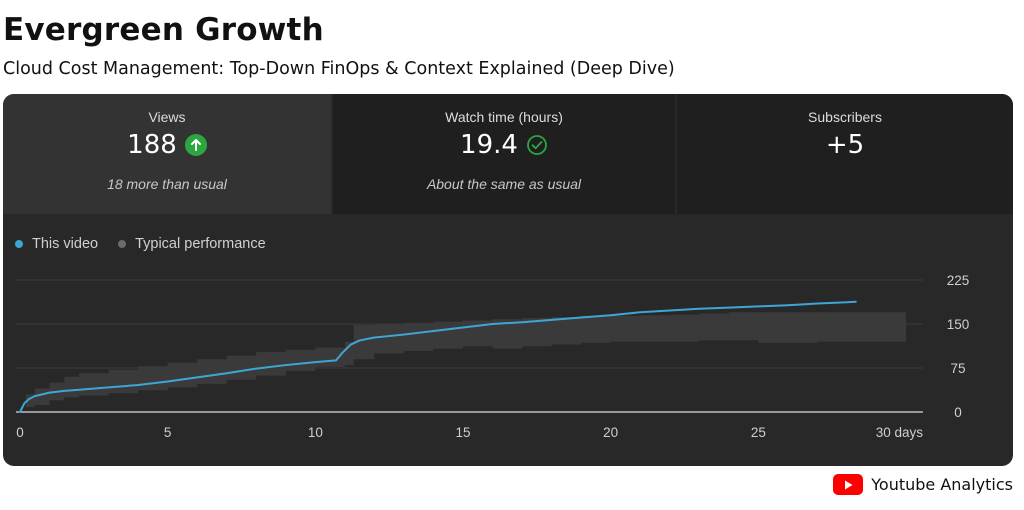 The image size is (1024, 510). What do you see at coordinates (462, 432) in the screenshot?
I see `x-tick-label: 15` at bounding box center [462, 432].